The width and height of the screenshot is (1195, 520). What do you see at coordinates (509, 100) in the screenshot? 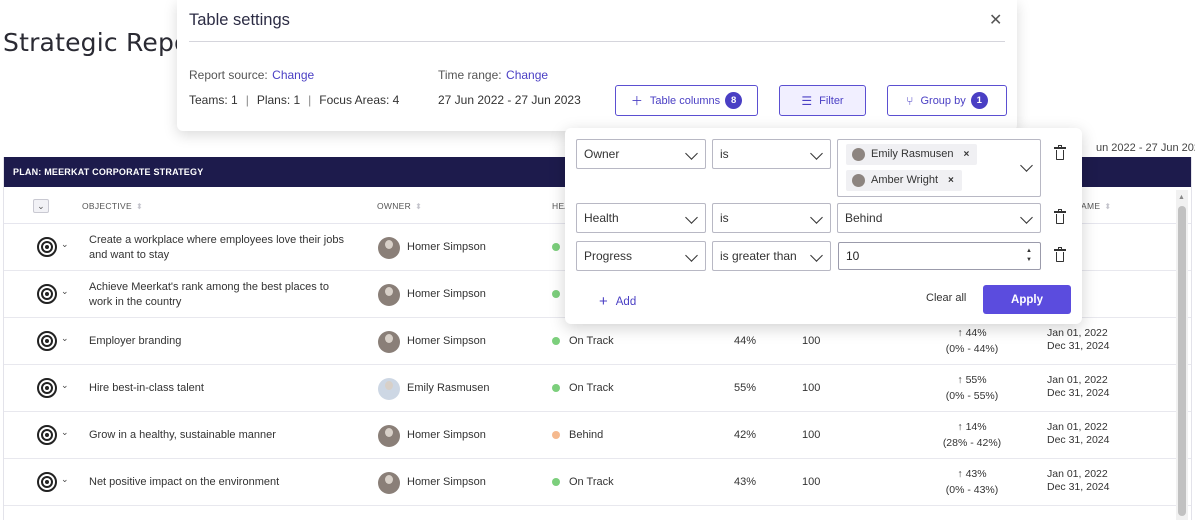
I see `time-range-value: 27 Jun 2022 - 27 Jun 2023` at bounding box center [509, 100].